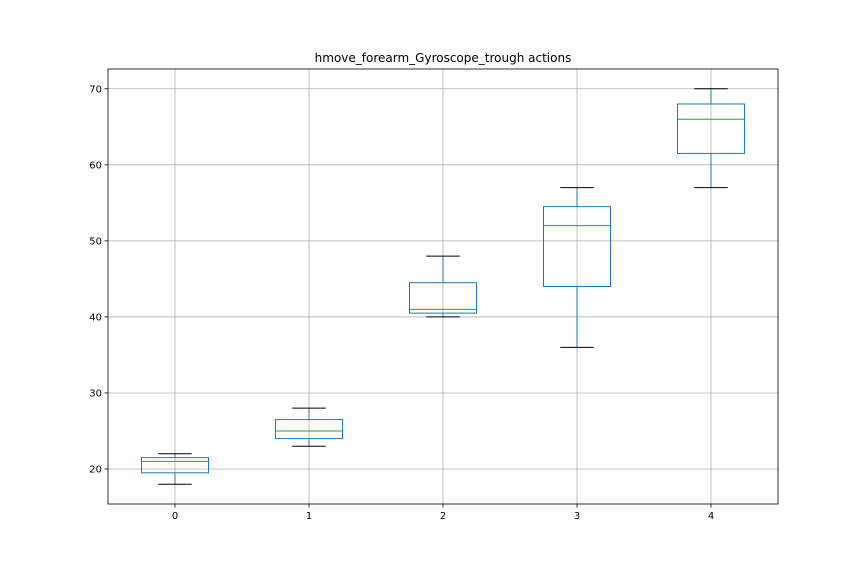  What do you see at coordinates (577, 516) in the screenshot?
I see `x-tick-label: 3` at bounding box center [577, 516].